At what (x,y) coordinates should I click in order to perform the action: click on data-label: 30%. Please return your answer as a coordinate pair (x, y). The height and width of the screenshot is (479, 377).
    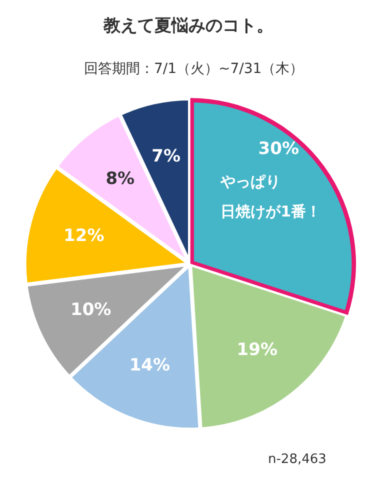
    Looking at the image, I should click on (278, 149).